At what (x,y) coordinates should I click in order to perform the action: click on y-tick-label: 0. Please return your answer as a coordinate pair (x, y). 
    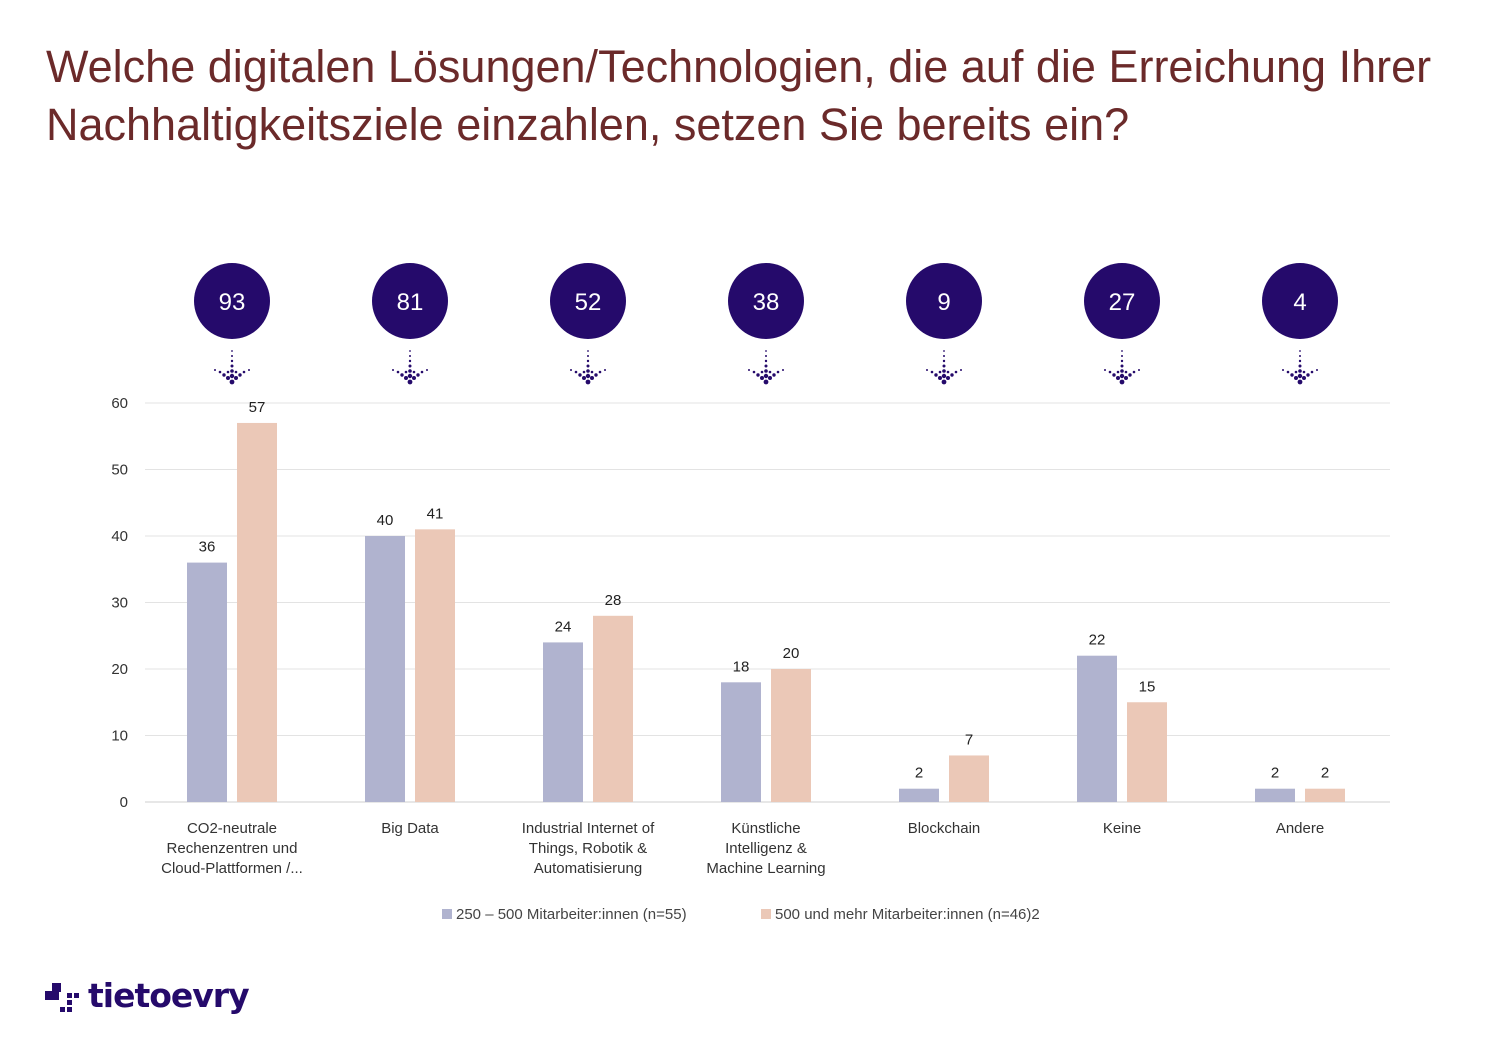
    Looking at the image, I should click on (124, 802).